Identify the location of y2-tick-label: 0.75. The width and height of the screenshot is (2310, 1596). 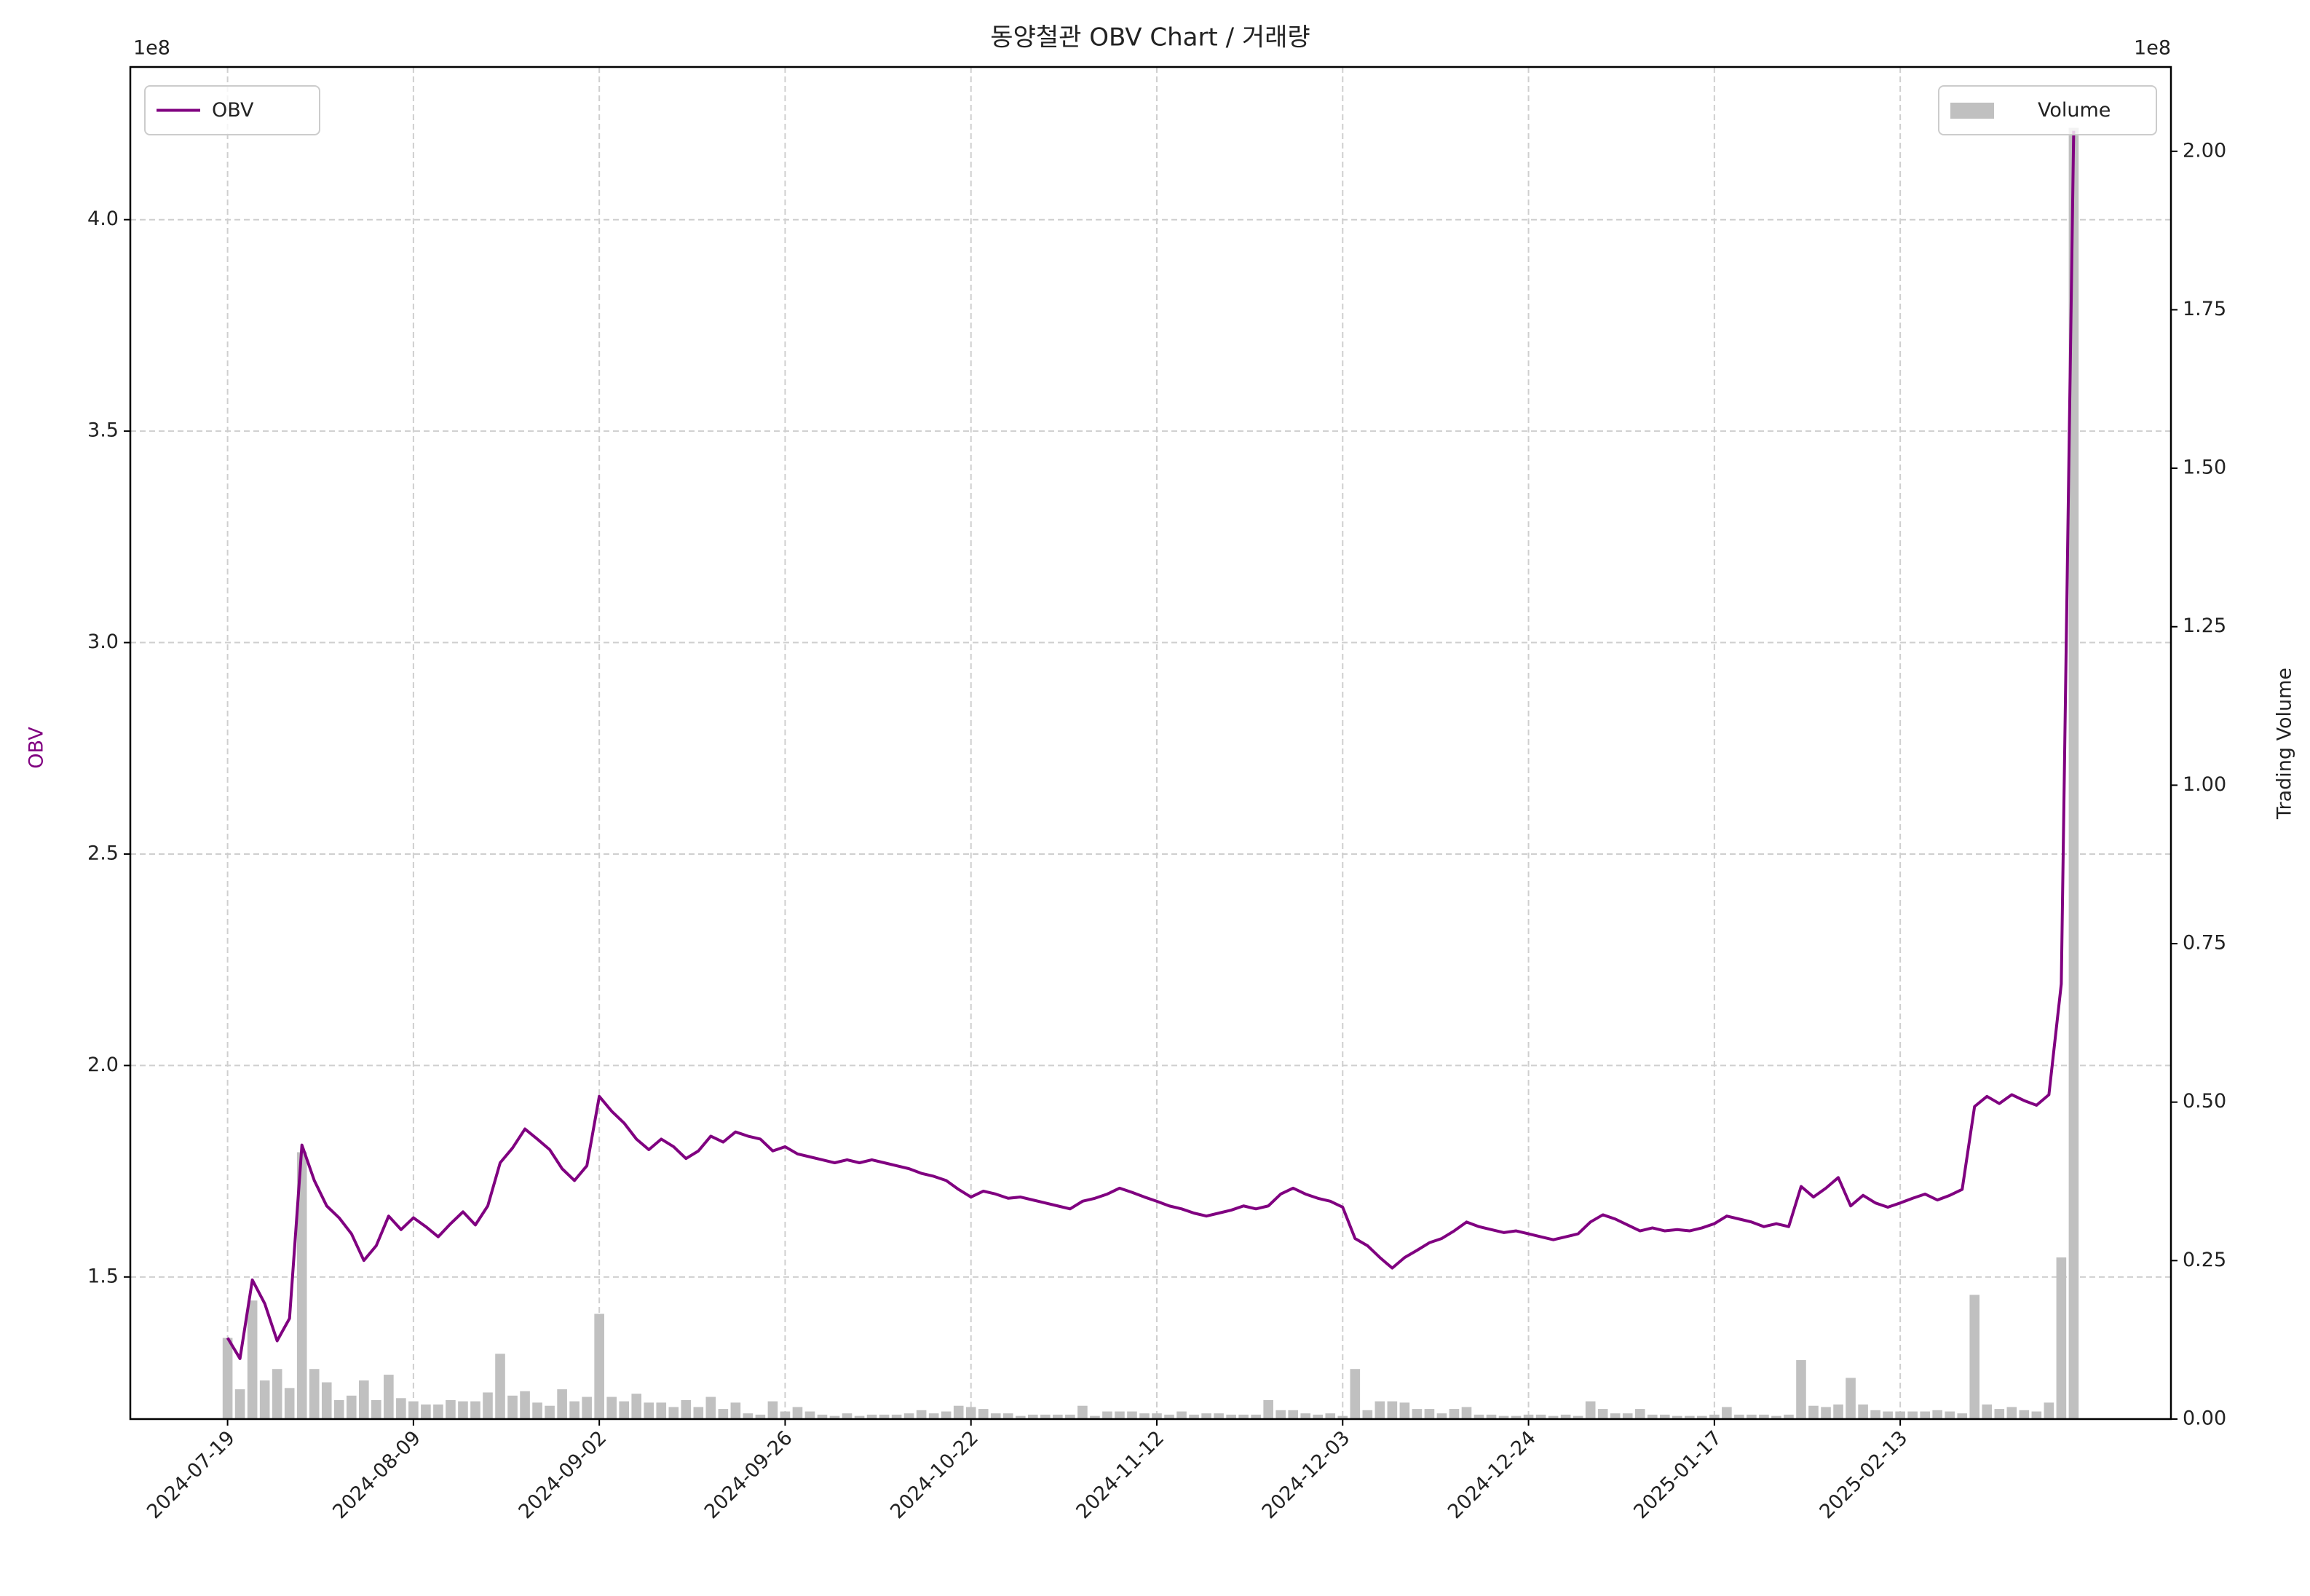
(2205, 943).